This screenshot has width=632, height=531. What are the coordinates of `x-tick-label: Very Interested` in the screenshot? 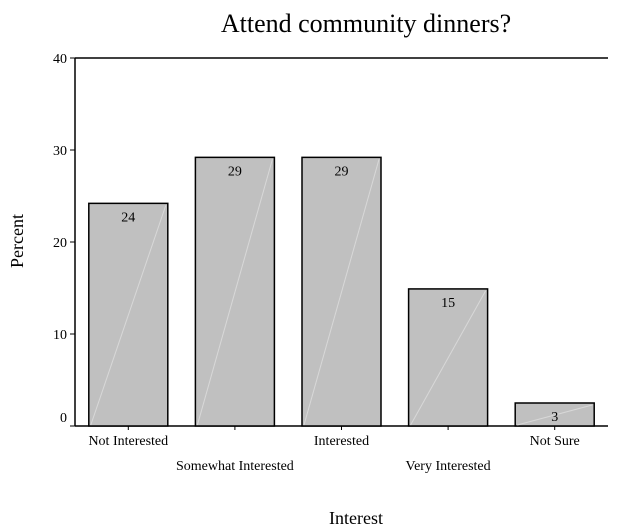 It's located at (448, 466).